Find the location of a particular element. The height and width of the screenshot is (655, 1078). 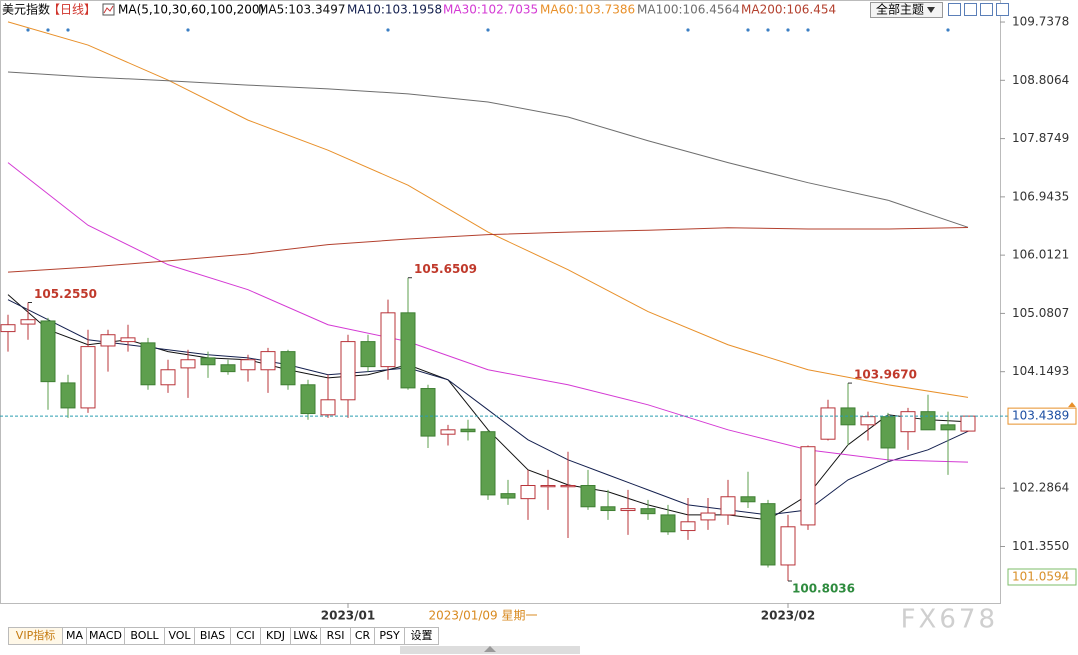

last-price-label: 103.4389 is located at coordinates (1040, 416).